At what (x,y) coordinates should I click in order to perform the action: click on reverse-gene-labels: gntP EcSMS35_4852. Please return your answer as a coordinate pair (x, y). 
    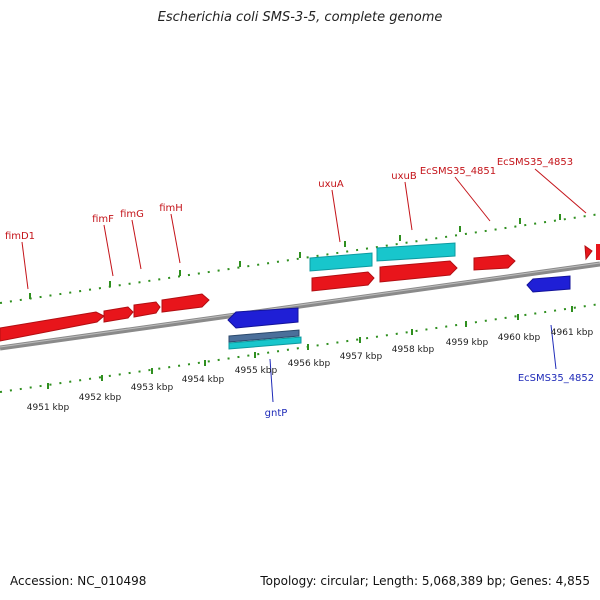
    Looking at the image, I should click on (429, 396).